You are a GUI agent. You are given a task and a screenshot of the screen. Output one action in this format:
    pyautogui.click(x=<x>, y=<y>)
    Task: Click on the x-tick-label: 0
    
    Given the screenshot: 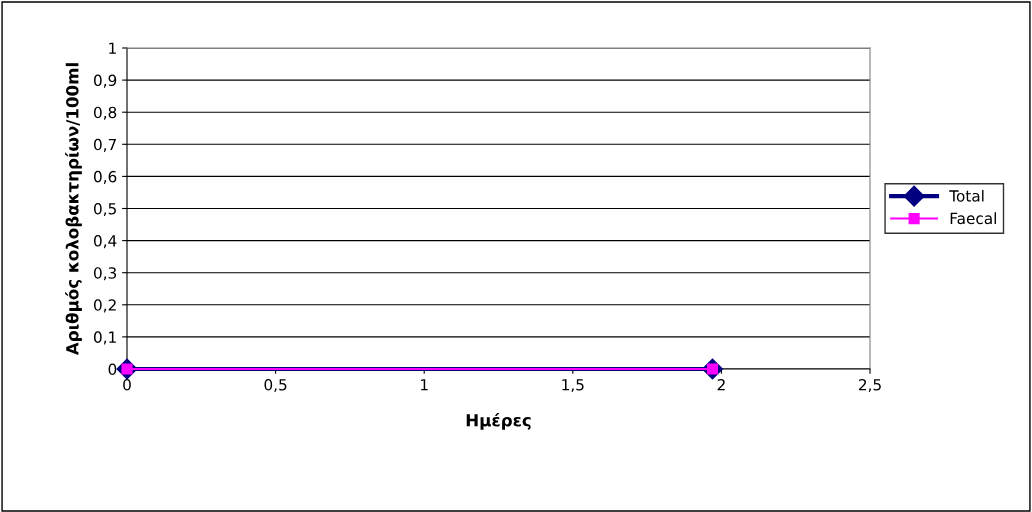 What is the action you would take?
    pyautogui.click(x=127, y=384)
    